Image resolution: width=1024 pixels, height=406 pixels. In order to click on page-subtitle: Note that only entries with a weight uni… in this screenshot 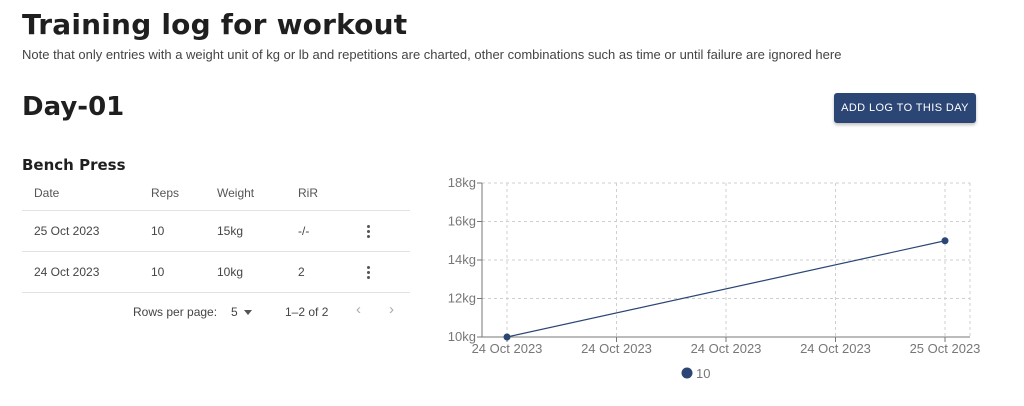, I will do `click(432, 54)`.